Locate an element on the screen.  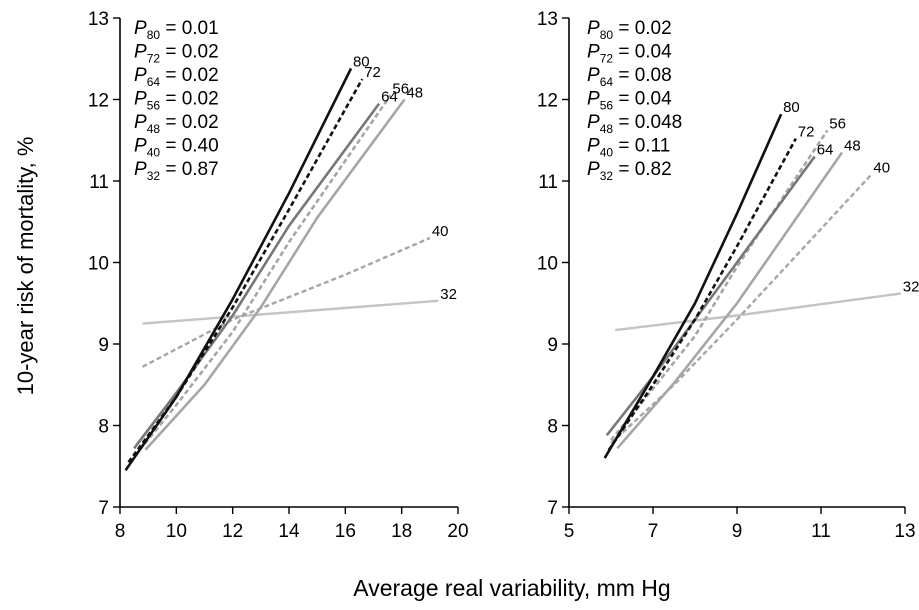
p-value-72: P72 = 0.02 is located at coordinates (176, 54).